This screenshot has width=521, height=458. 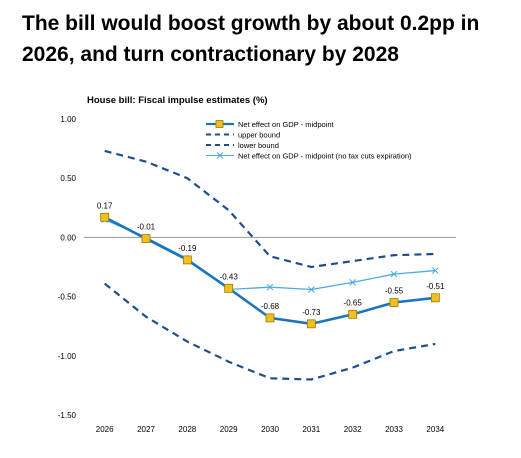 I want to click on data-label: -0.19, so click(x=187, y=248).